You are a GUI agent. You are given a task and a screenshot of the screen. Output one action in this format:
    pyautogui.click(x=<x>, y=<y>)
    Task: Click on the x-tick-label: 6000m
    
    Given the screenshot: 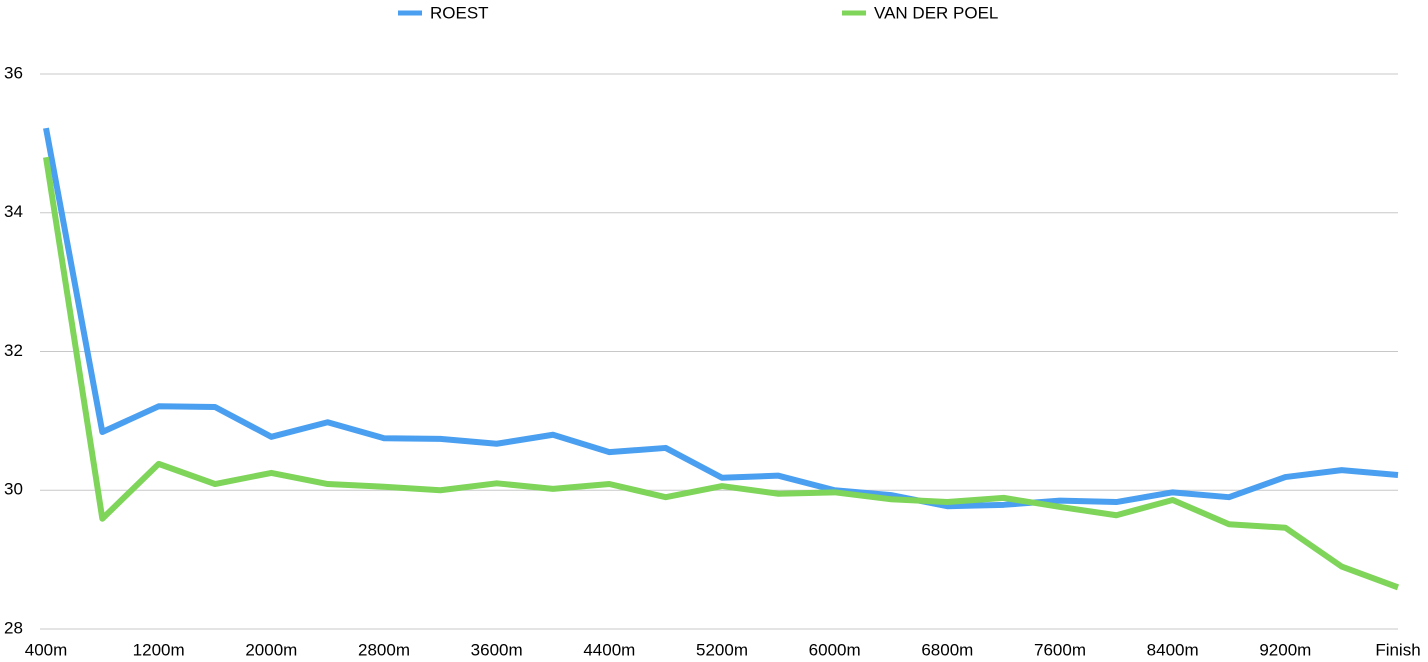 What is the action you would take?
    pyautogui.click(x=835, y=649)
    